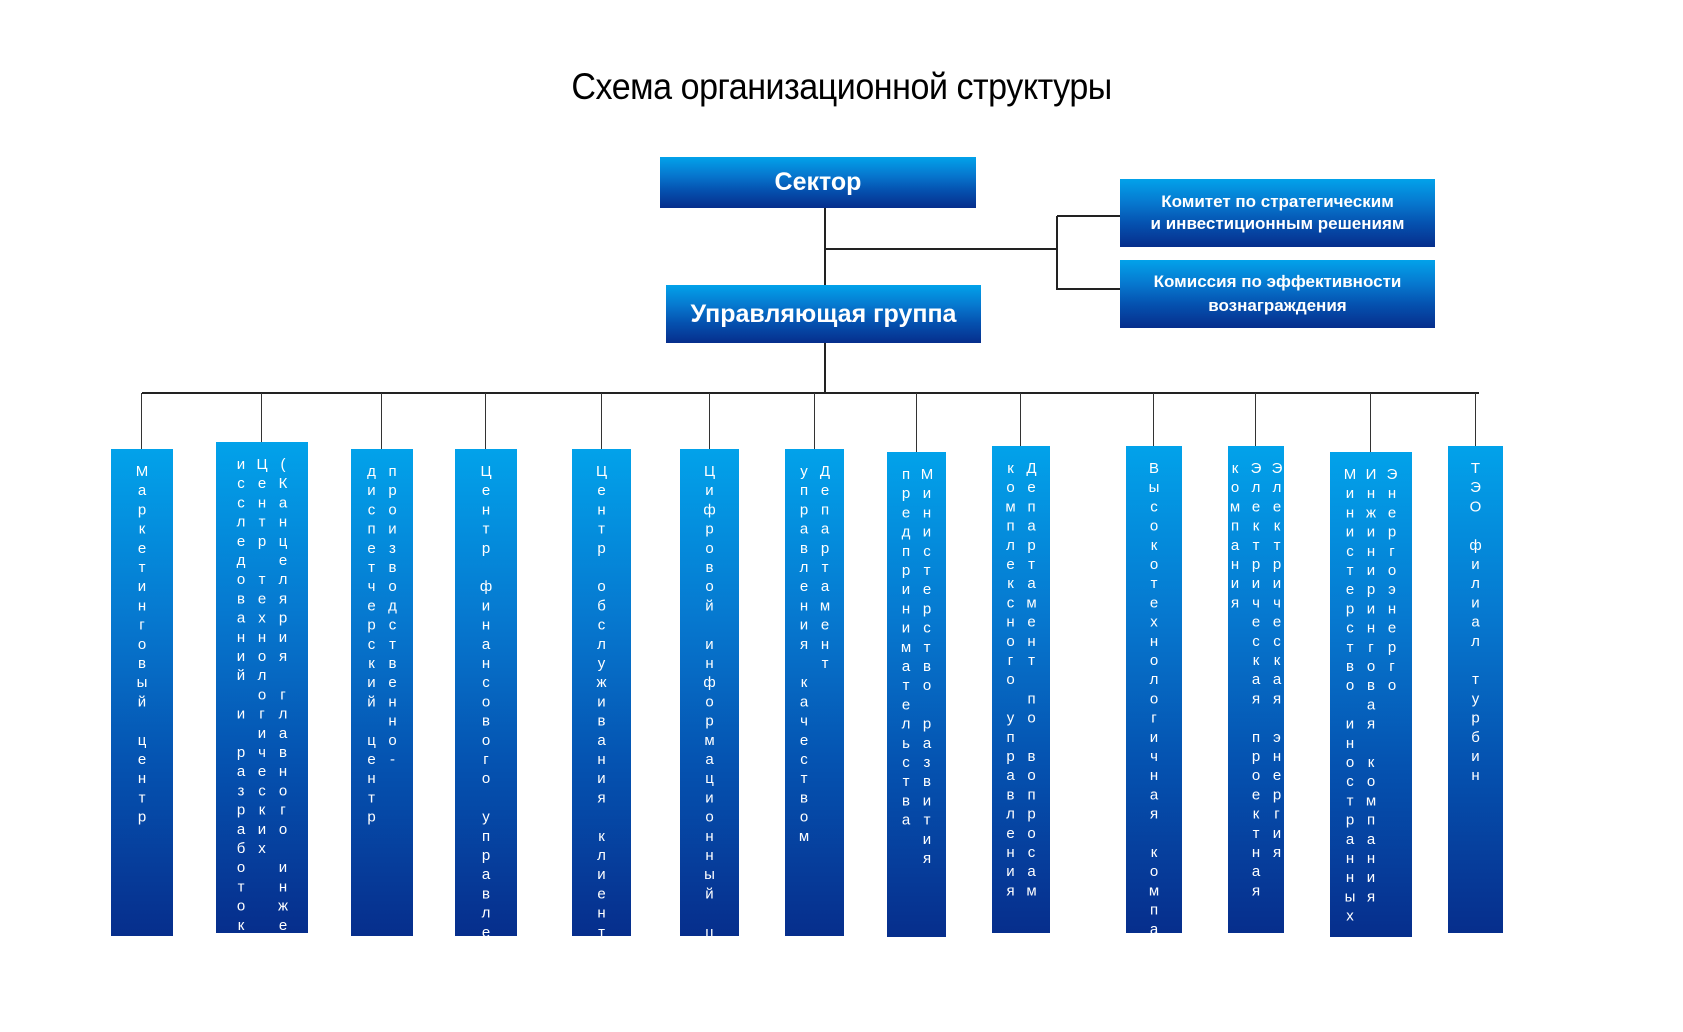 Image resolution: width=1683 pixels, height=1032 pixels. Describe the element at coordinates (1392, 581) in the screenshot. I see `unit-label-line: Энергоэнерго` at that location.